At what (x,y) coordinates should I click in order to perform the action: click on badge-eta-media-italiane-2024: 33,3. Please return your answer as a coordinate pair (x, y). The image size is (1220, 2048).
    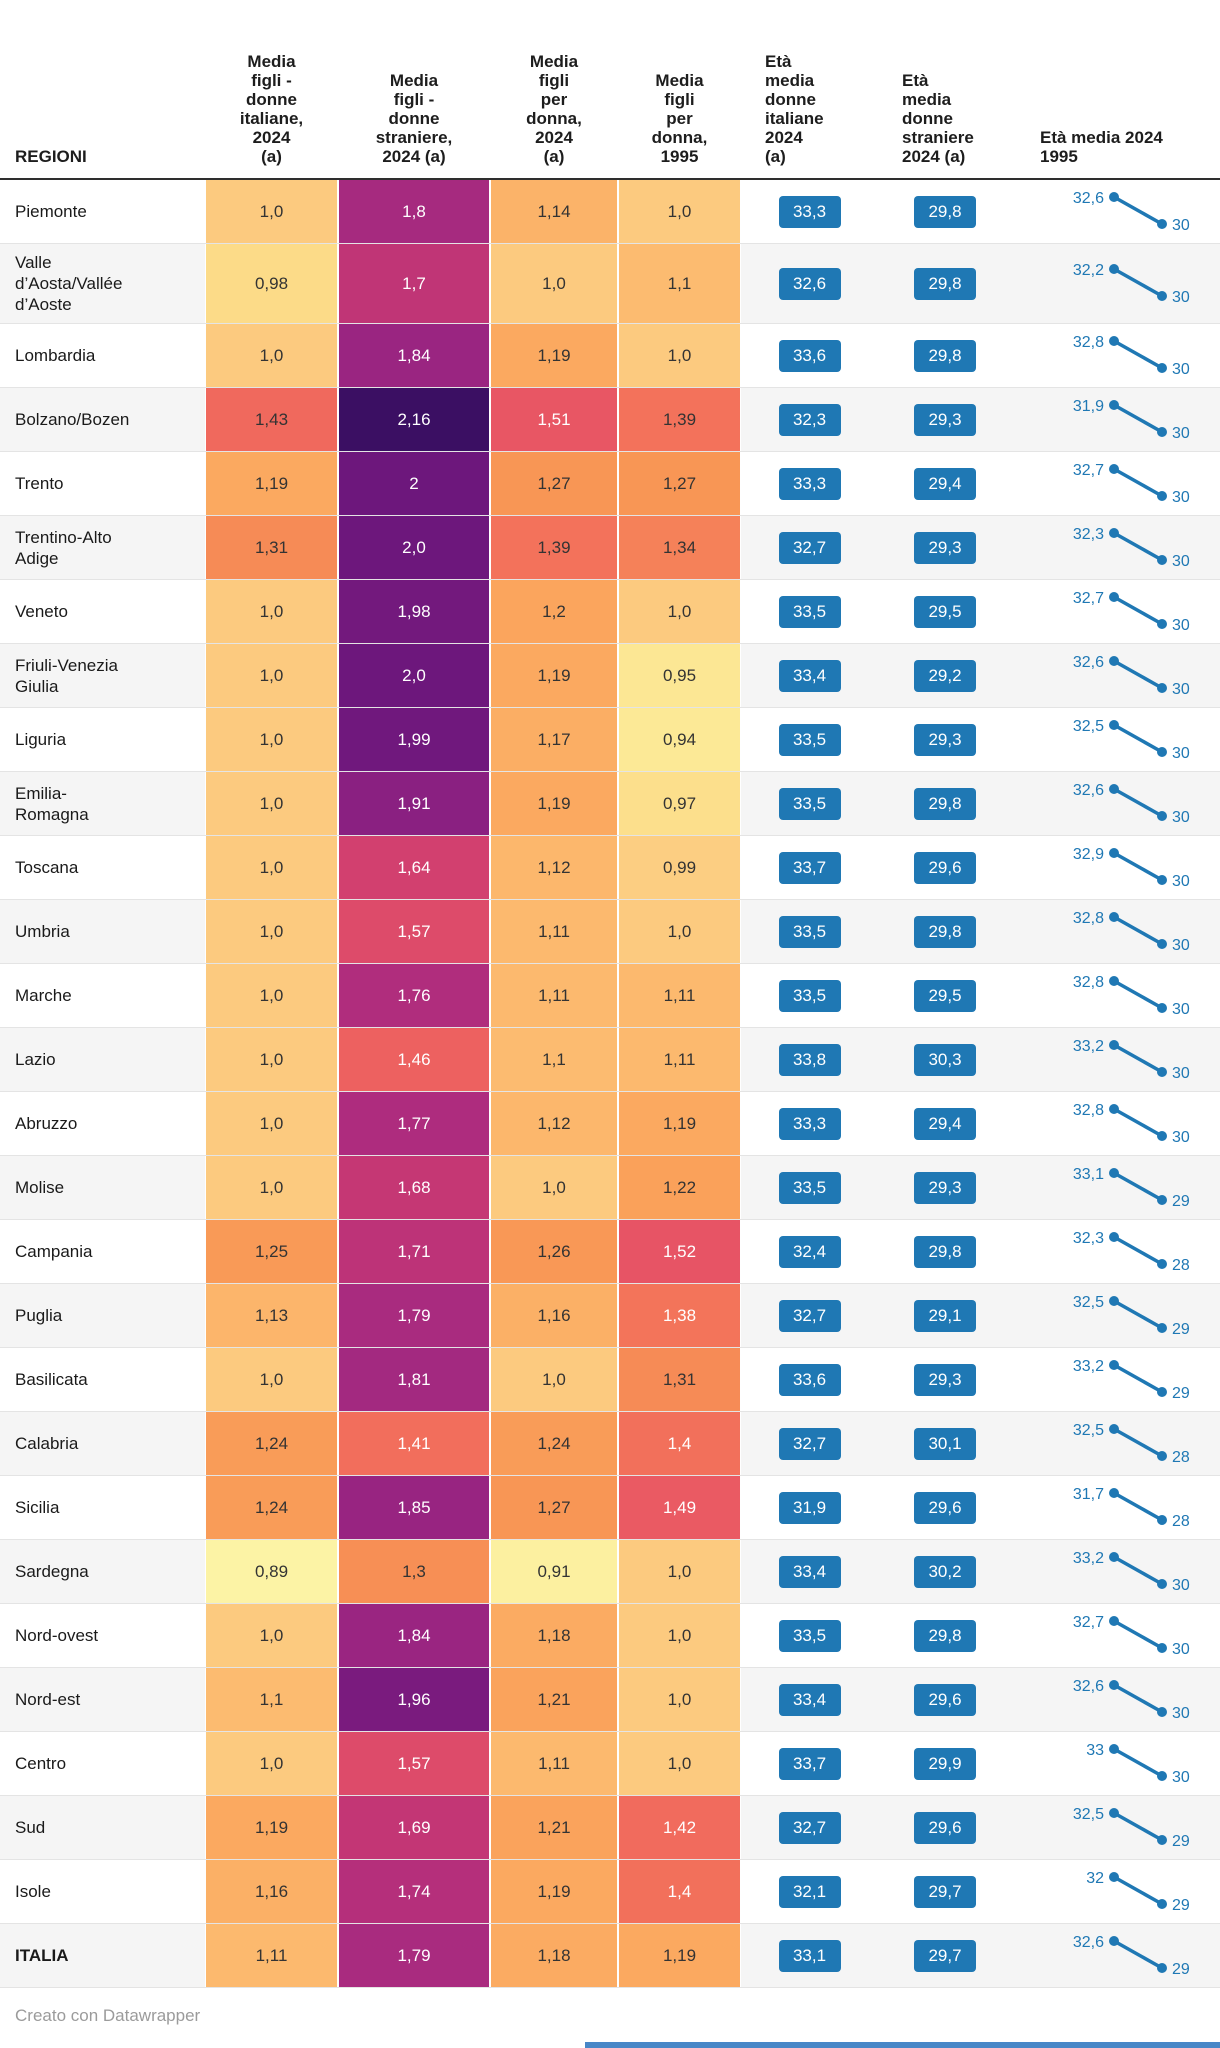
    Looking at the image, I should click on (809, 1123).